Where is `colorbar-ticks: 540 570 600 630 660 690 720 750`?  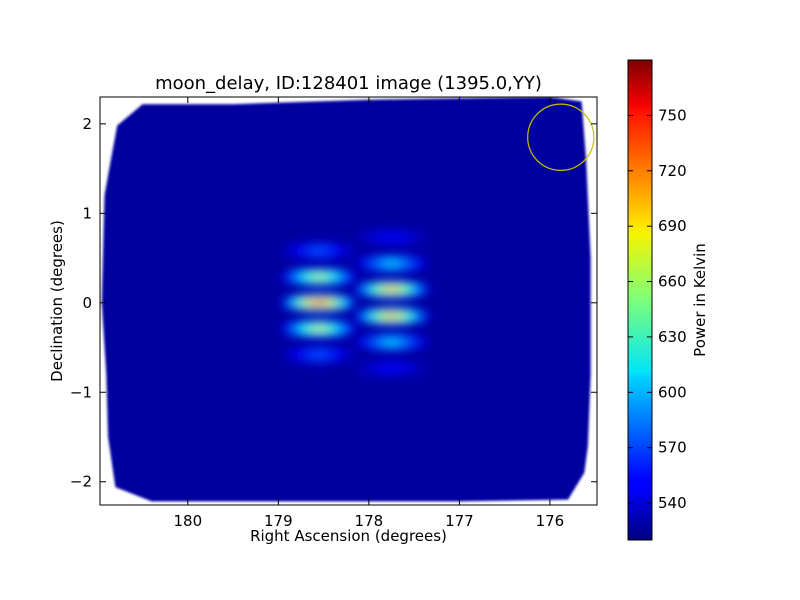
colorbar-ticks: 540 570 600 630 660 690 720 750 is located at coordinates (657, 309).